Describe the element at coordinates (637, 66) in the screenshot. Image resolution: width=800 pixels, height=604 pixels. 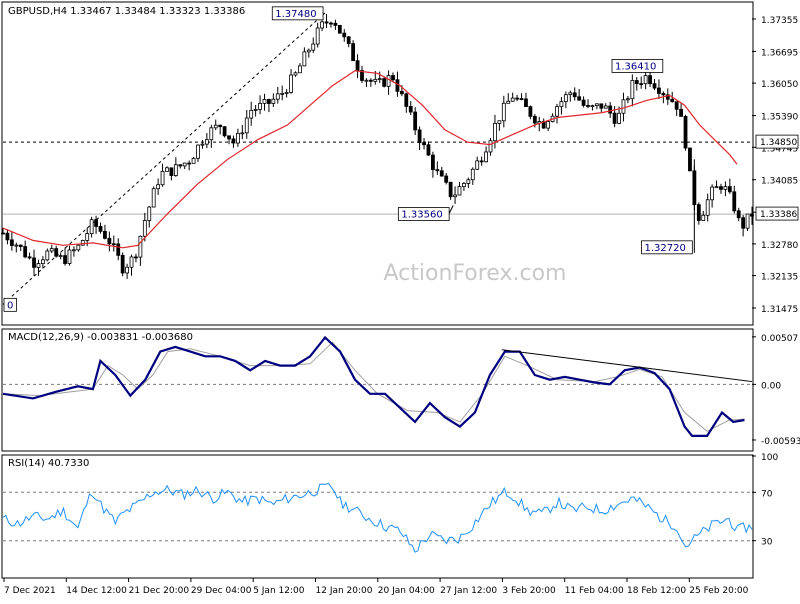
I see `price-callout: 1.36410` at that location.